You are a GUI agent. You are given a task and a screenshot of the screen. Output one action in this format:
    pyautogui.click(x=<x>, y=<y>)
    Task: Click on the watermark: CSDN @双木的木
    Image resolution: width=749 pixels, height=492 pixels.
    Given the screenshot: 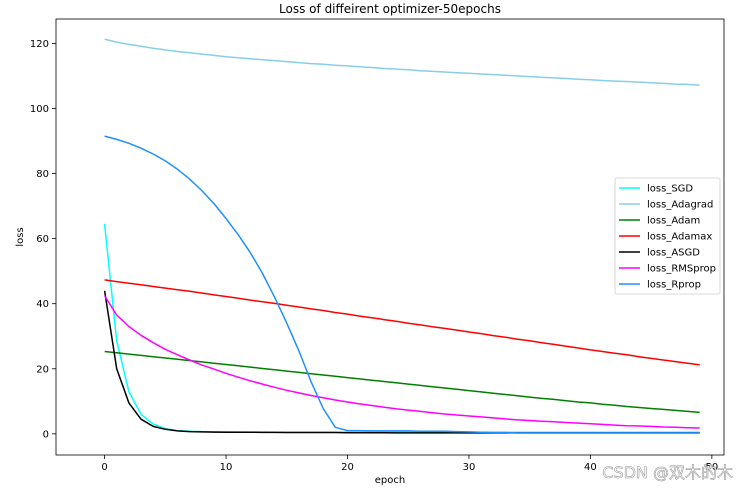 What is the action you would take?
    pyautogui.click(x=667, y=472)
    